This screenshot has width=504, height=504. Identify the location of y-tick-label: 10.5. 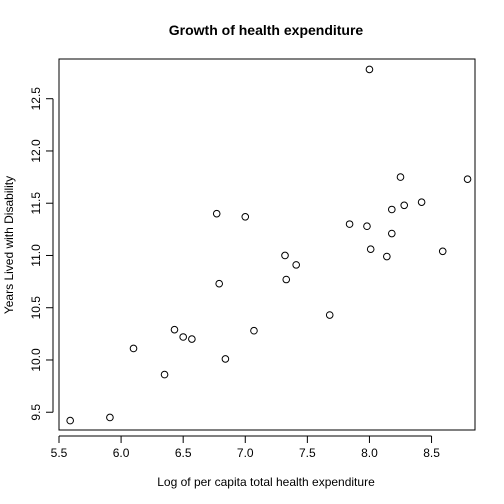
(36, 308).